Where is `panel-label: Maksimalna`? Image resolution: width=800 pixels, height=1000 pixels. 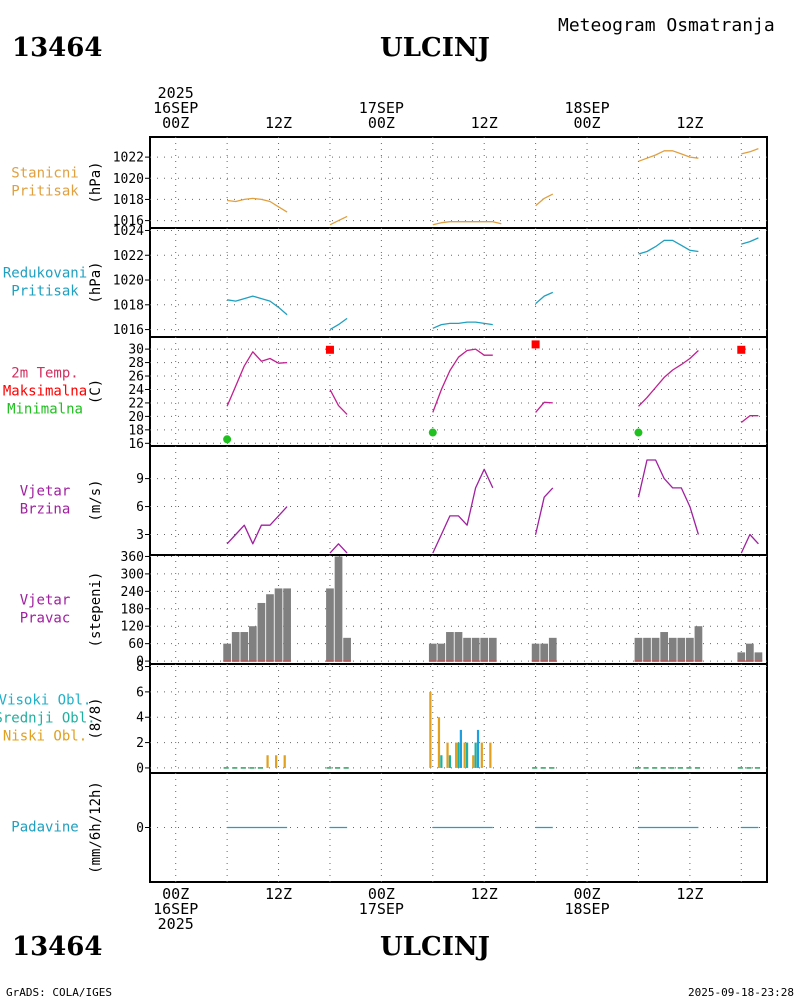 panel-label: Maksimalna is located at coordinates (45, 392).